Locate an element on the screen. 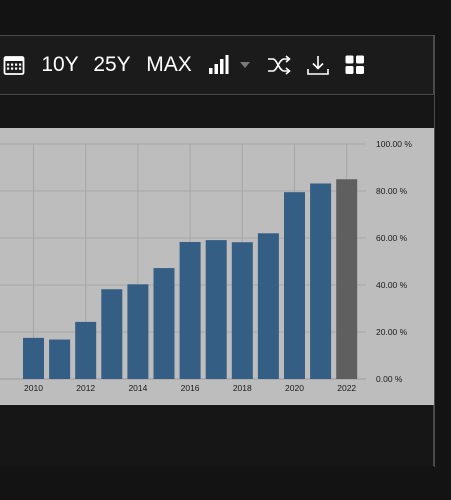 This screenshot has height=500, width=451. x-tick-label: 2014 is located at coordinates (137, 388).